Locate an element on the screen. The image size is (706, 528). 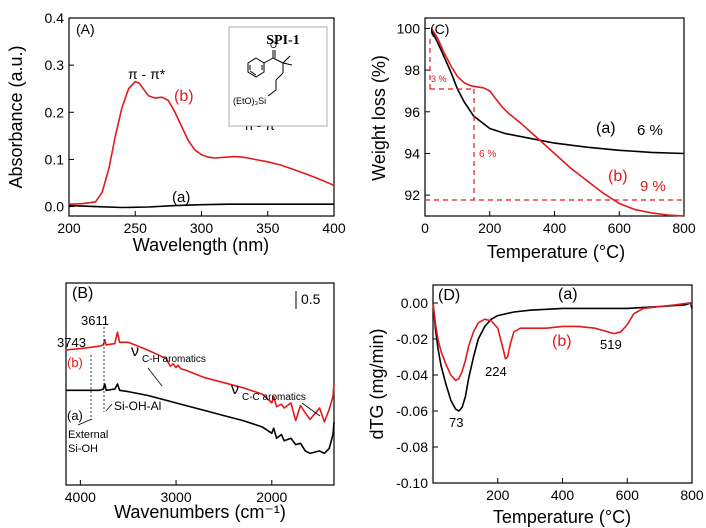
panel-c-xtick-label: 800 is located at coordinates (684, 228).